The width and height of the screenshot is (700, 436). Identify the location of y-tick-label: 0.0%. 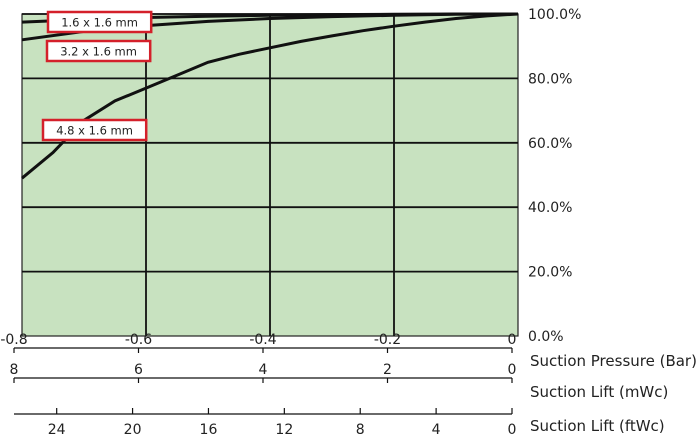
(546, 337).